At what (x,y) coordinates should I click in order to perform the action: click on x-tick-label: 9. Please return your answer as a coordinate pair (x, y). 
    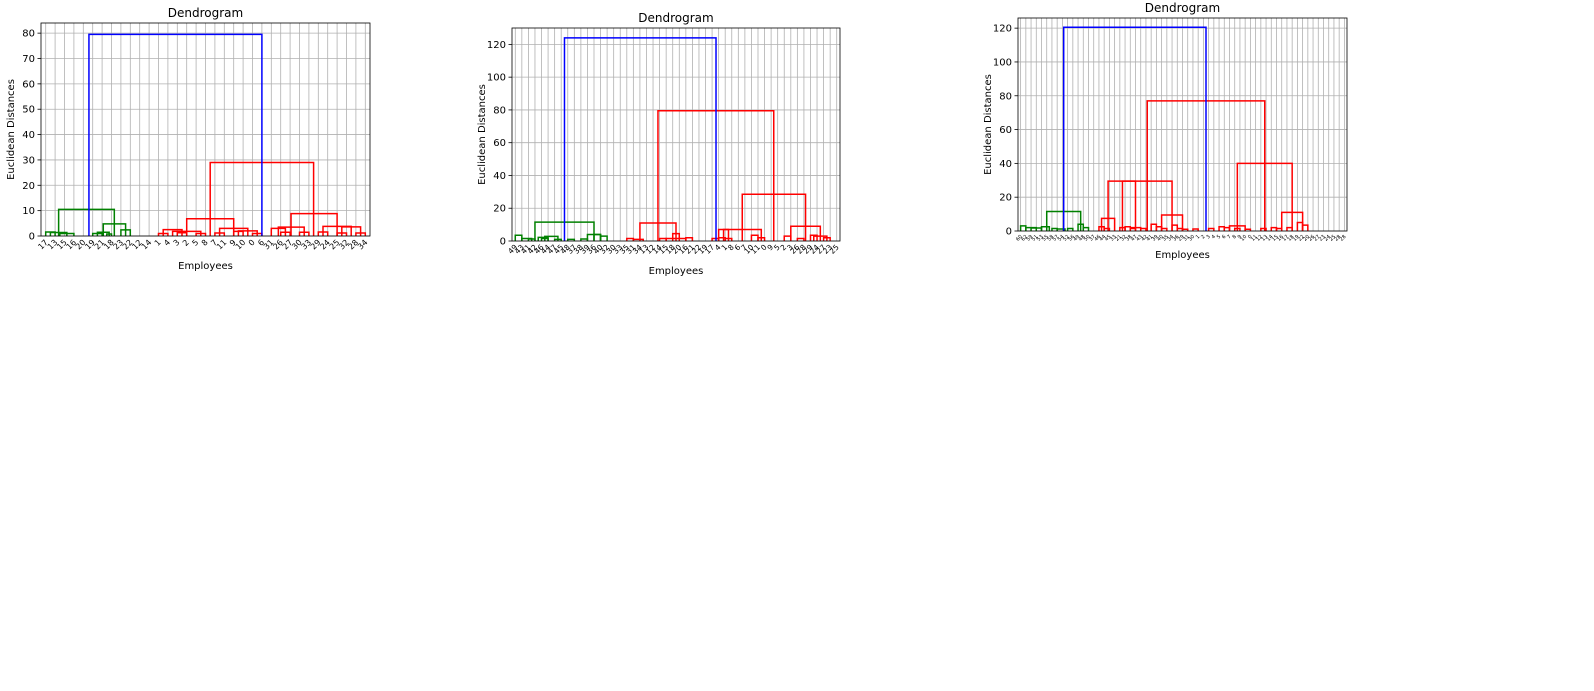
    Looking at the image, I should click on (233, 243).